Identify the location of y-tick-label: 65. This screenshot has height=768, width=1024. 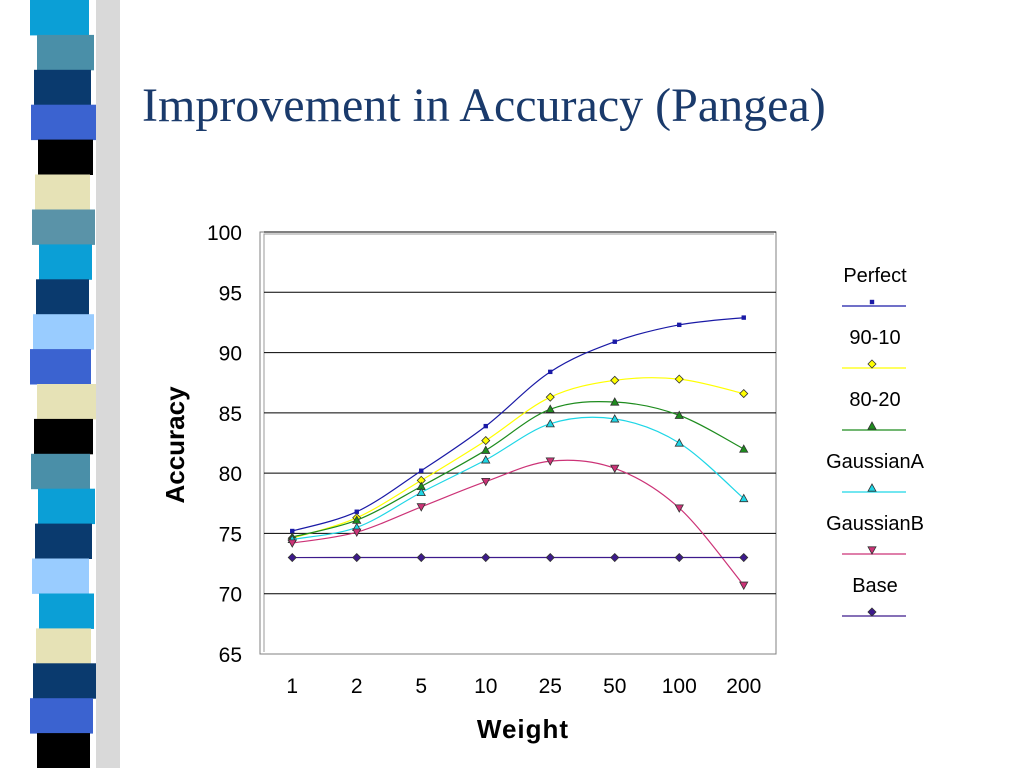
(230, 655).